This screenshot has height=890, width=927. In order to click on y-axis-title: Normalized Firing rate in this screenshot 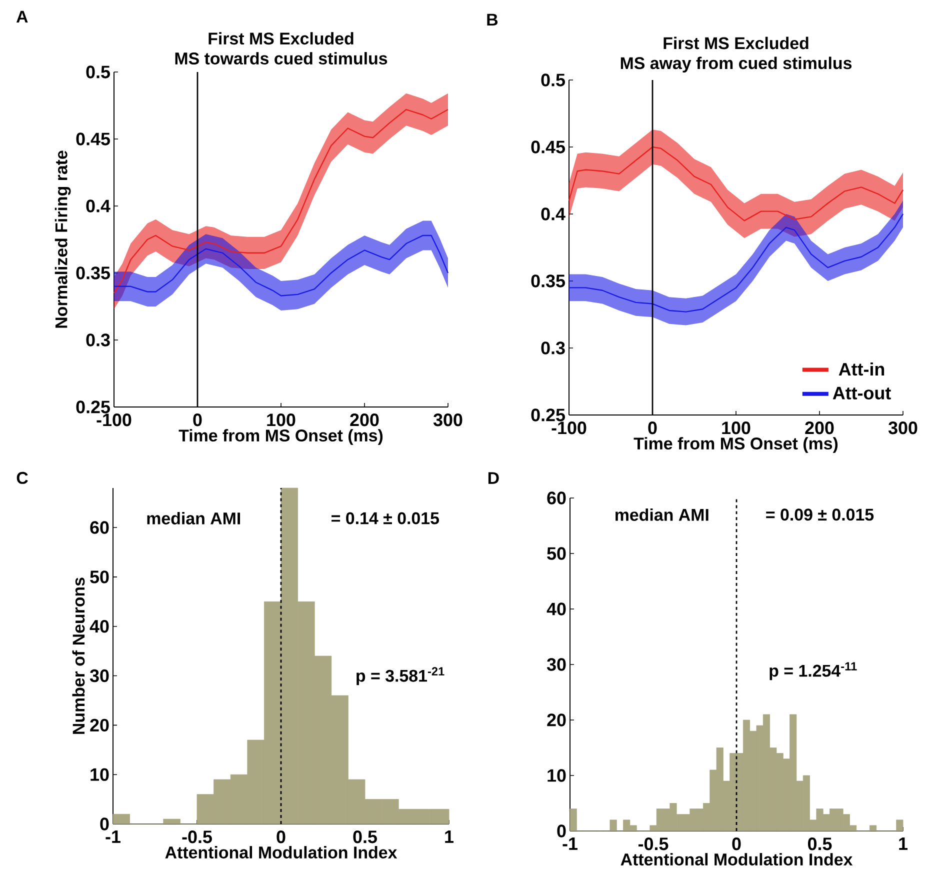, I will do `click(62, 239)`.